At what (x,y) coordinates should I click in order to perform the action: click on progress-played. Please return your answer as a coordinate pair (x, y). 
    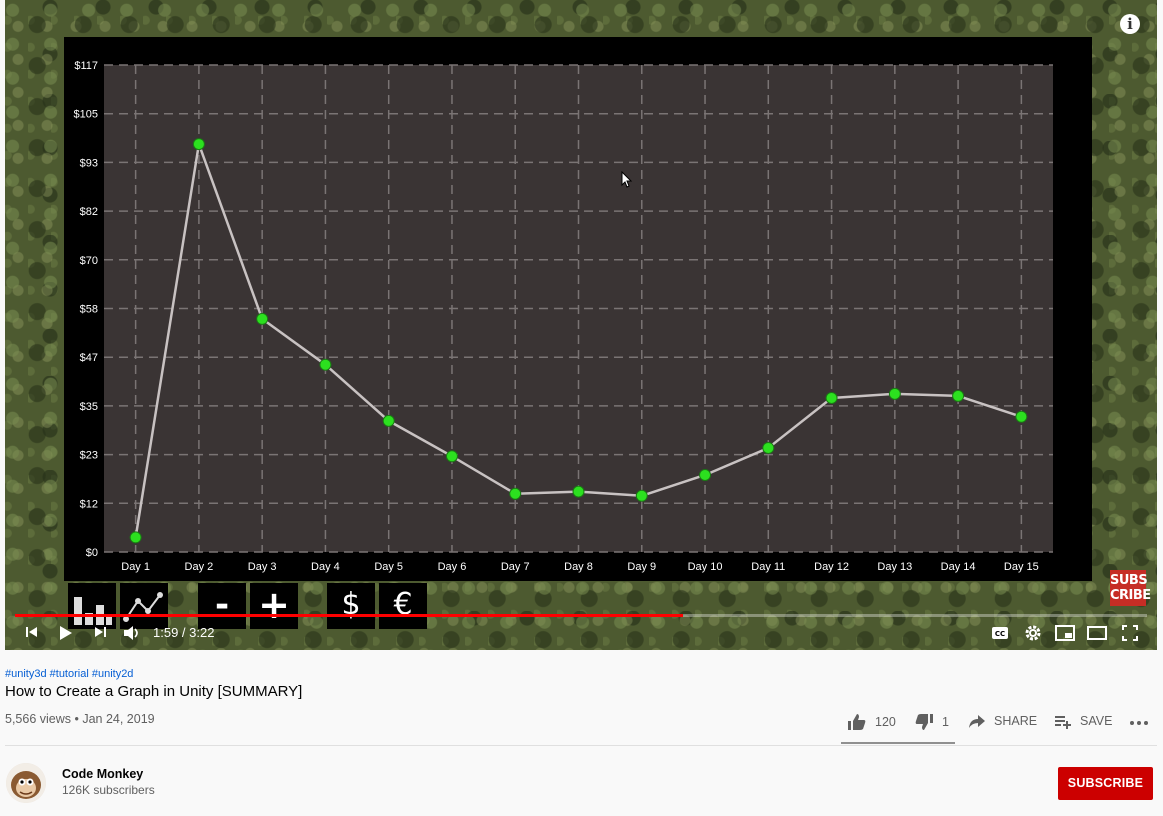
    Looking at the image, I should click on (349, 615).